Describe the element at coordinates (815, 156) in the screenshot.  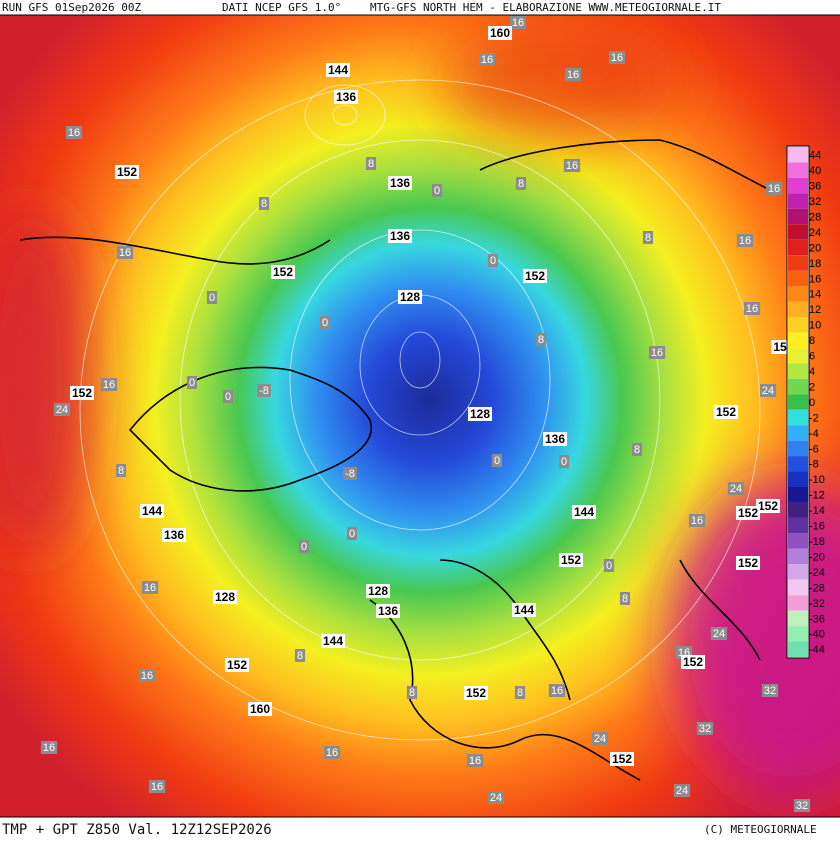
I see `colorbar-label: 44` at that location.